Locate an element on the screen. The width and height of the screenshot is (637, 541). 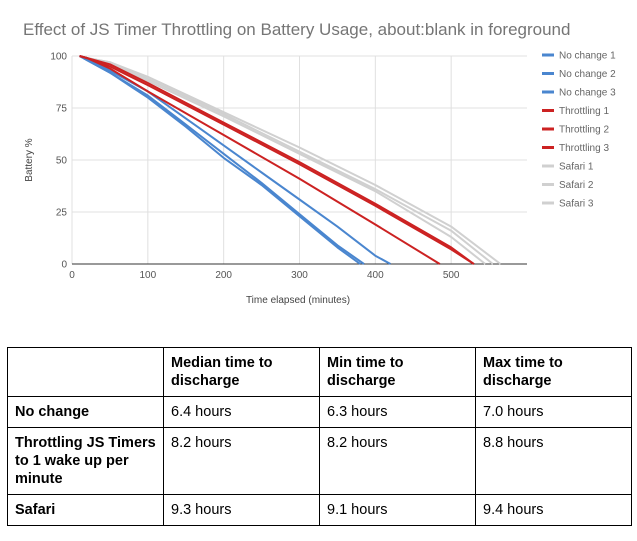
table-header-cell: Min time to discharge is located at coordinates (397, 372).